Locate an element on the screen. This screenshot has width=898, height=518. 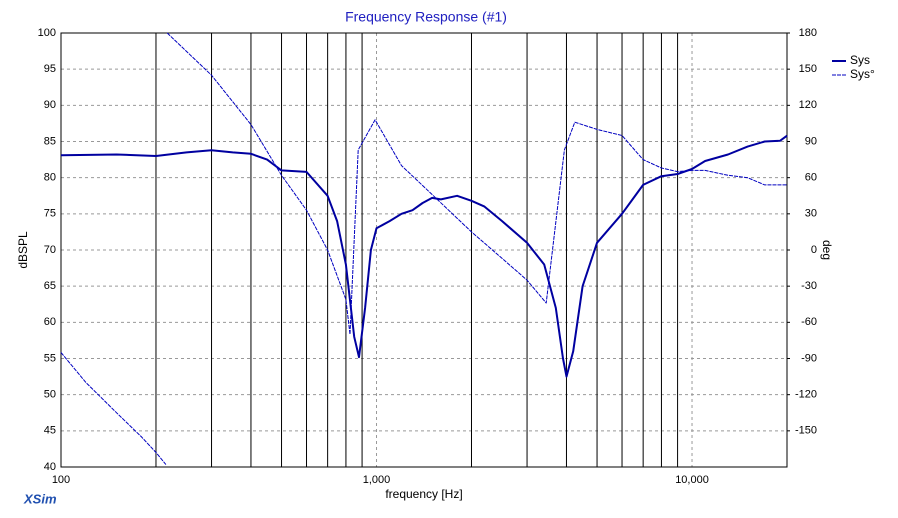
y-tick-label: 90 is located at coordinates (50, 105).